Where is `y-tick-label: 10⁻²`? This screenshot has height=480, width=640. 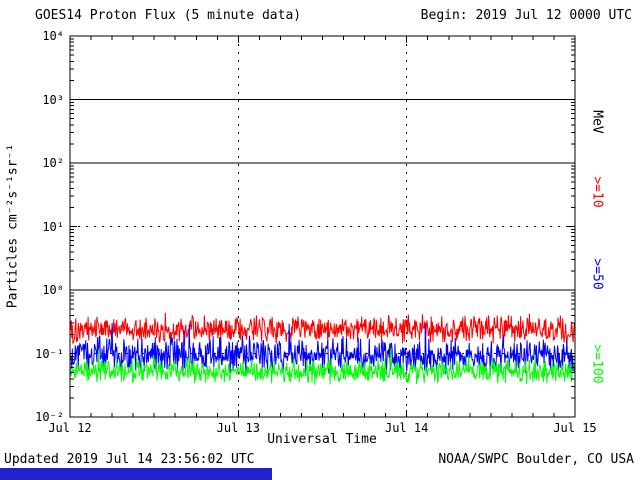
y-tick-label: 10⁻² is located at coordinates (49, 417).